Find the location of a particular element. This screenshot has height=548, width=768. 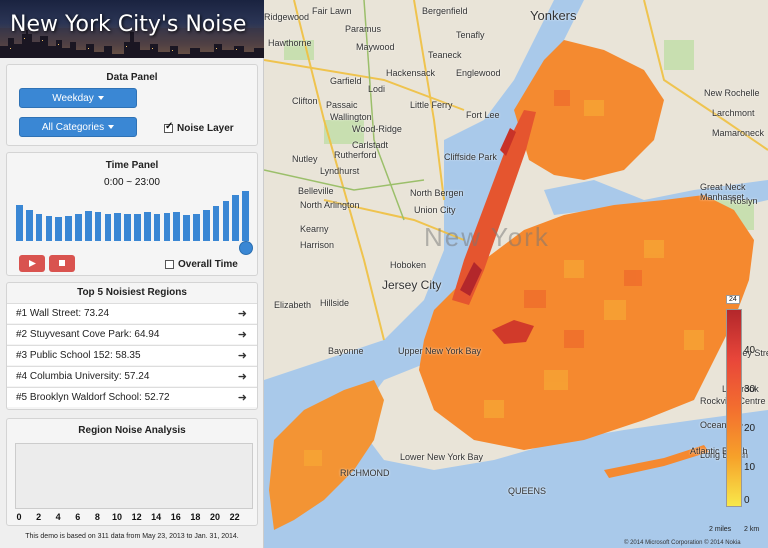

time-slider-handle is located at coordinates (246, 248).